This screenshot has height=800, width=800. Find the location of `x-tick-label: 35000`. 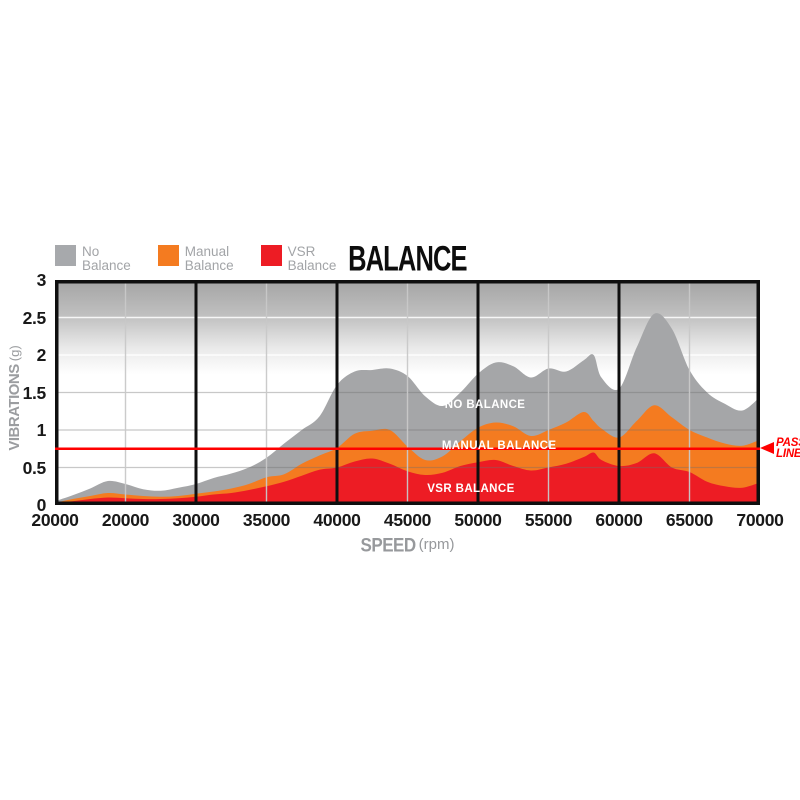

x-tick-label: 35000 is located at coordinates (266, 520).